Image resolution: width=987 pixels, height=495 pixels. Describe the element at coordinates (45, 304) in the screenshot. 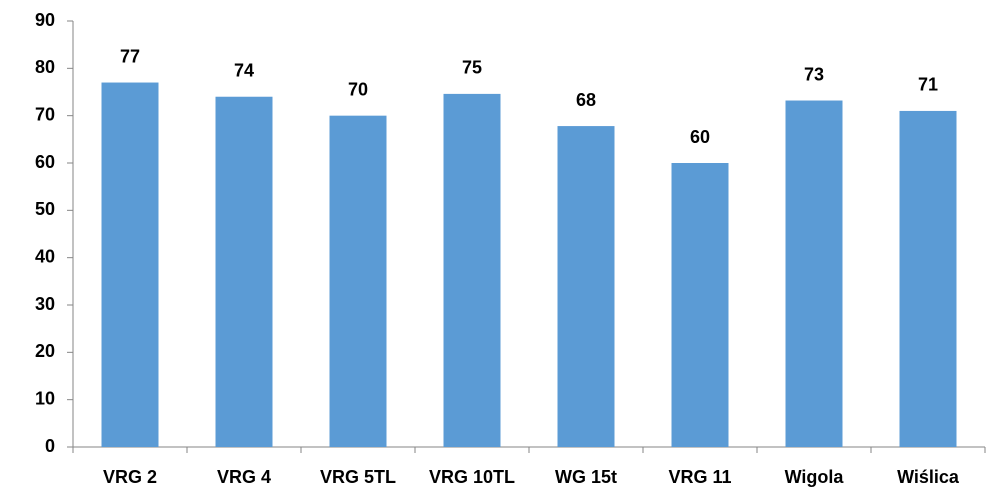

I see `y-tick-label: 30` at that location.